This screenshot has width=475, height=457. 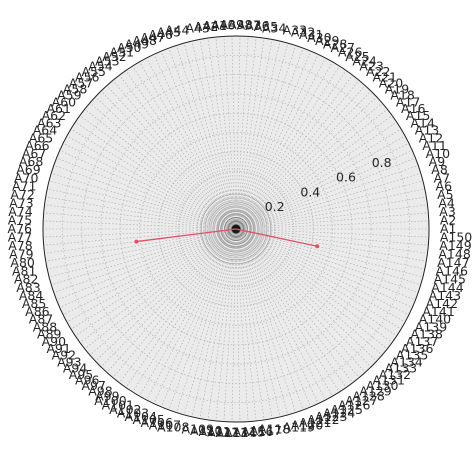 What do you see at coordinates (136, 242) in the screenshot?
I see `series-point-A79` at bounding box center [136, 242].